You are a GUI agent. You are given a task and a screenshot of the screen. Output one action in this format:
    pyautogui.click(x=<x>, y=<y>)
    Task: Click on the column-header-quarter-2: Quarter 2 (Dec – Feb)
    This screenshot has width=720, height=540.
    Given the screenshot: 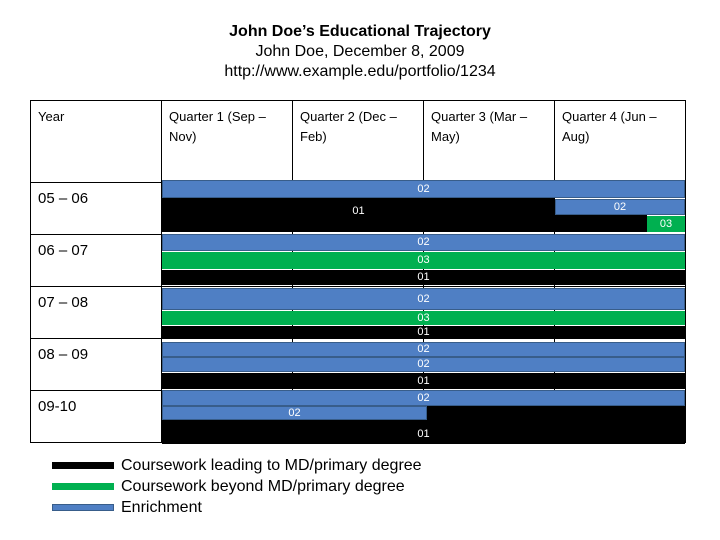 What is the action you would take?
    pyautogui.click(x=358, y=141)
    